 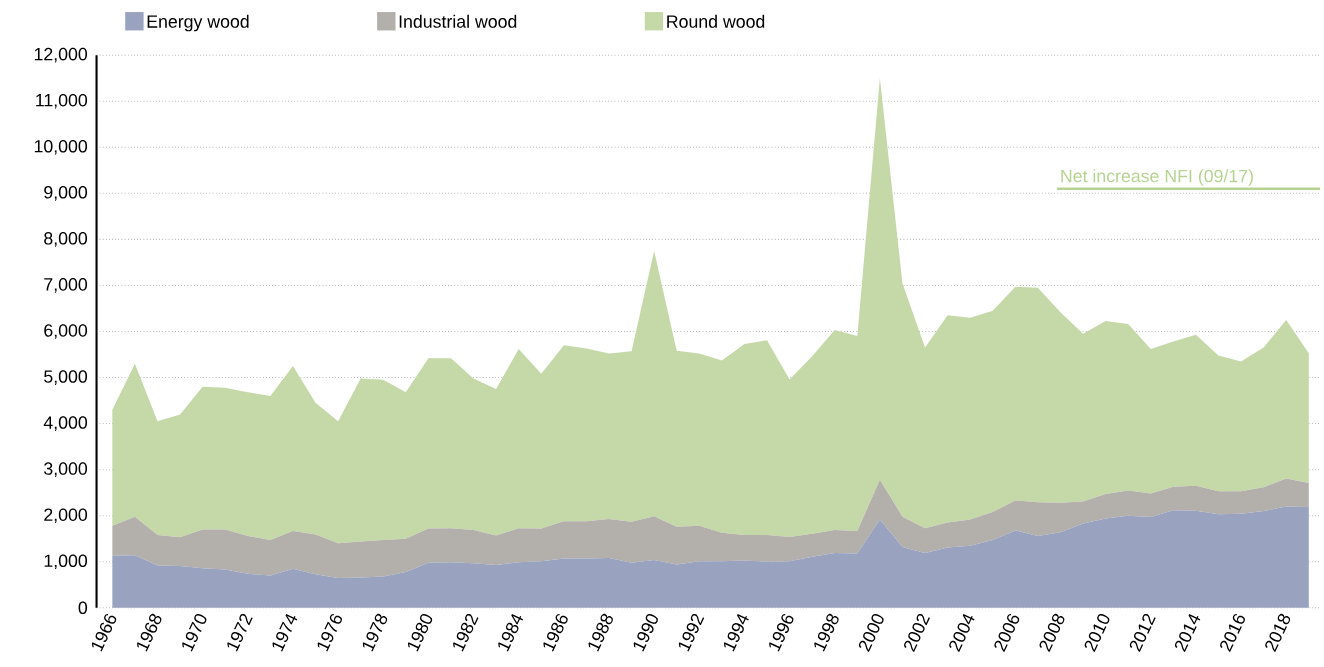 I want to click on x-tick-label: 1992, so click(x=691, y=632).